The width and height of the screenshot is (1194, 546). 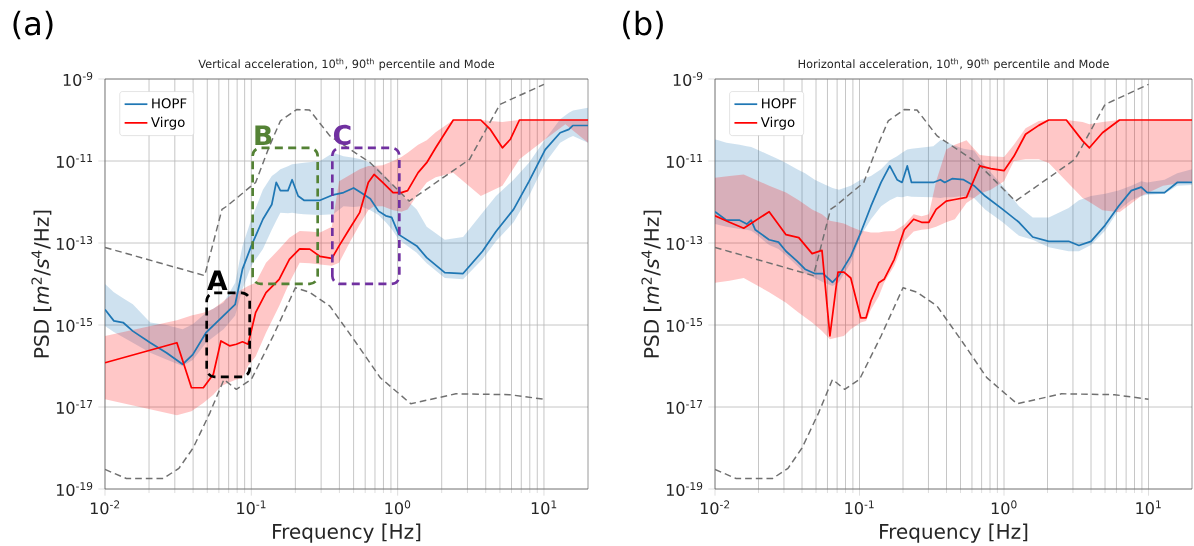 What do you see at coordinates (217, 280) in the screenshot?
I see `annotation: A` at bounding box center [217, 280].